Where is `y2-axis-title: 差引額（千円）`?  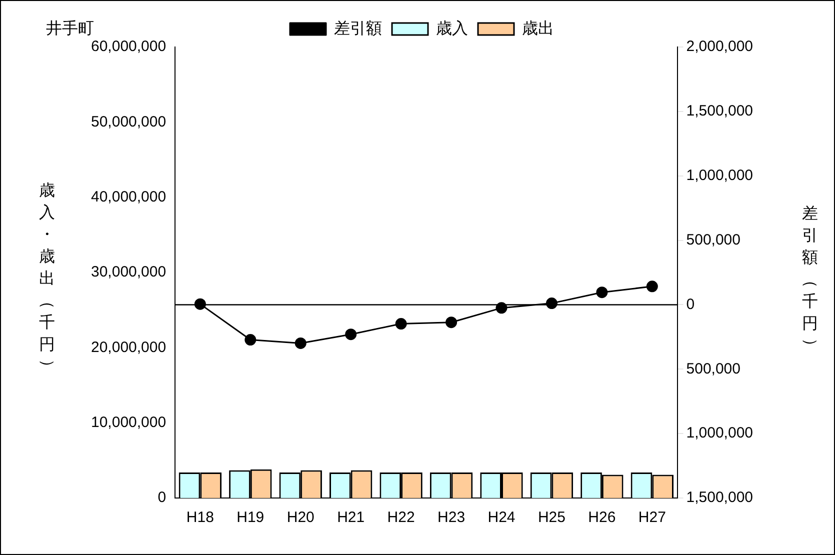 y2-axis-title: 差引額（千円） is located at coordinates (810, 279).